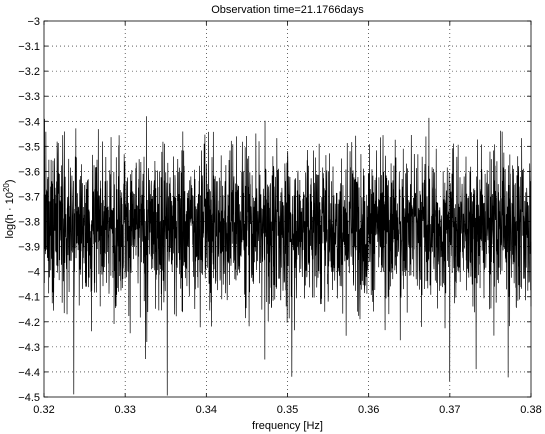  Describe the element at coordinates (43, 410) in the screenshot. I see `x-tick-label: 0.32` at that location.